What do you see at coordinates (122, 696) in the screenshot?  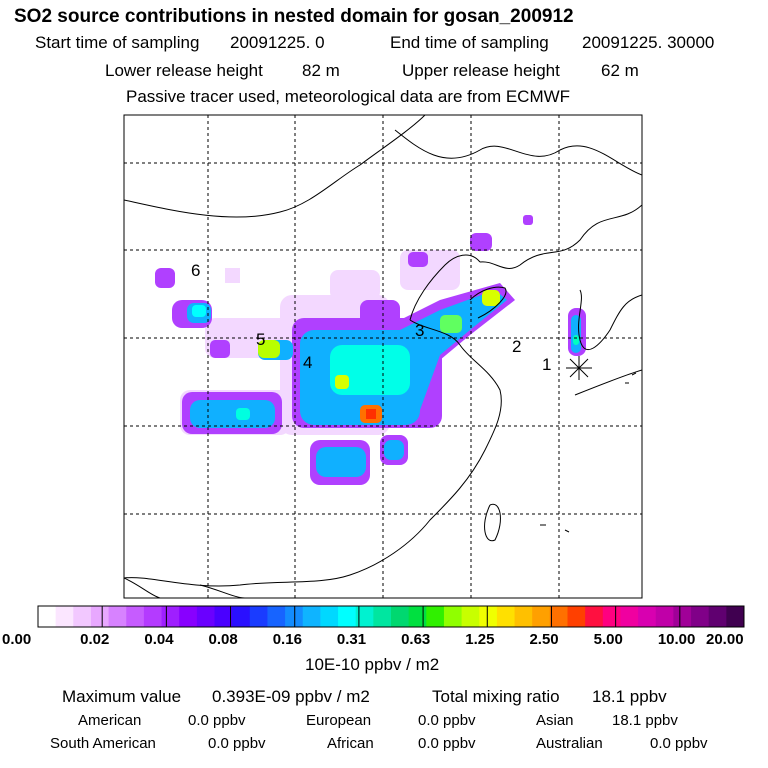 I see `max-value-label: Maximum value` at bounding box center [122, 696].